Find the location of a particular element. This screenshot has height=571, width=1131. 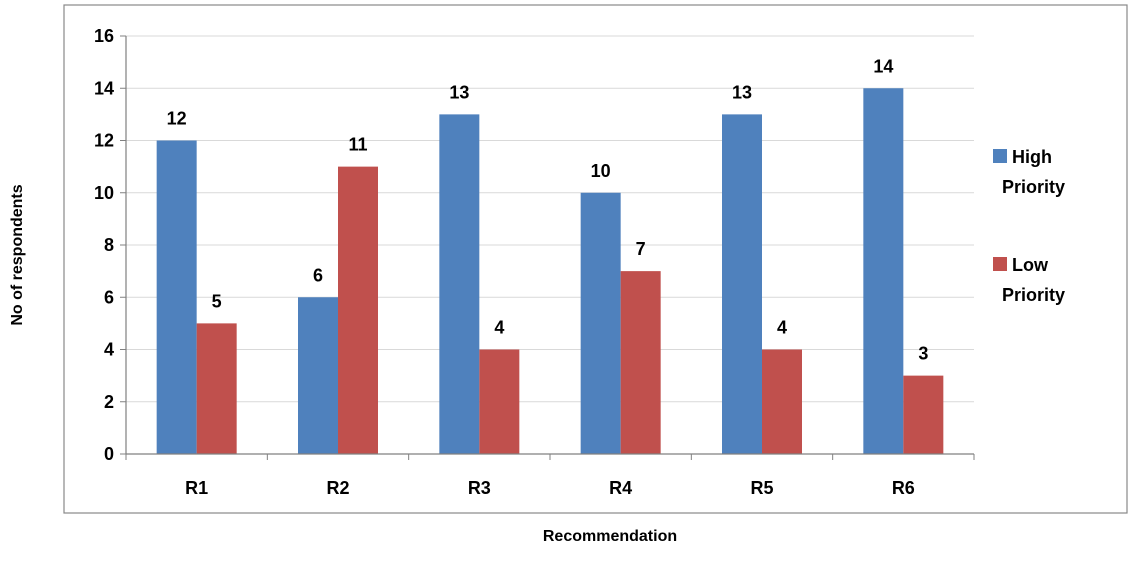

y-tick-label: 0 is located at coordinates (109, 454).